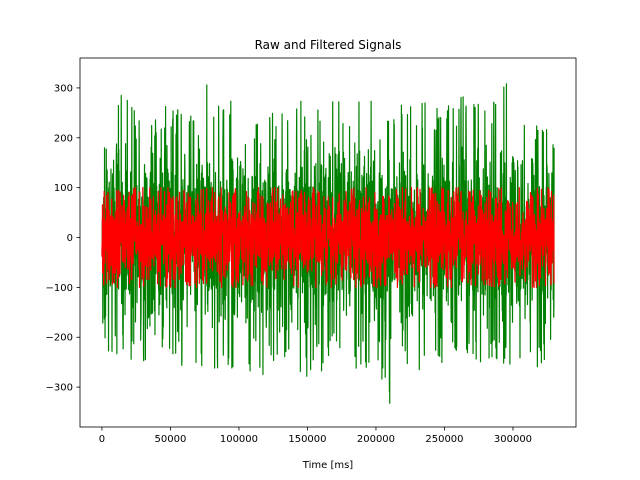  Describe the element at coordinates (376, 439) in the screenshot. I see `x-tick-label: 200000` at that location.